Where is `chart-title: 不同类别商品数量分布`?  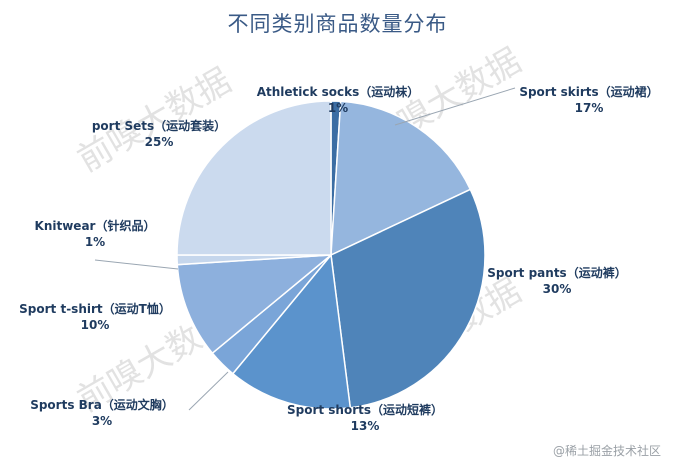 chart-title: 不同类别商品数量分布 is located at coordinates (337, 24).